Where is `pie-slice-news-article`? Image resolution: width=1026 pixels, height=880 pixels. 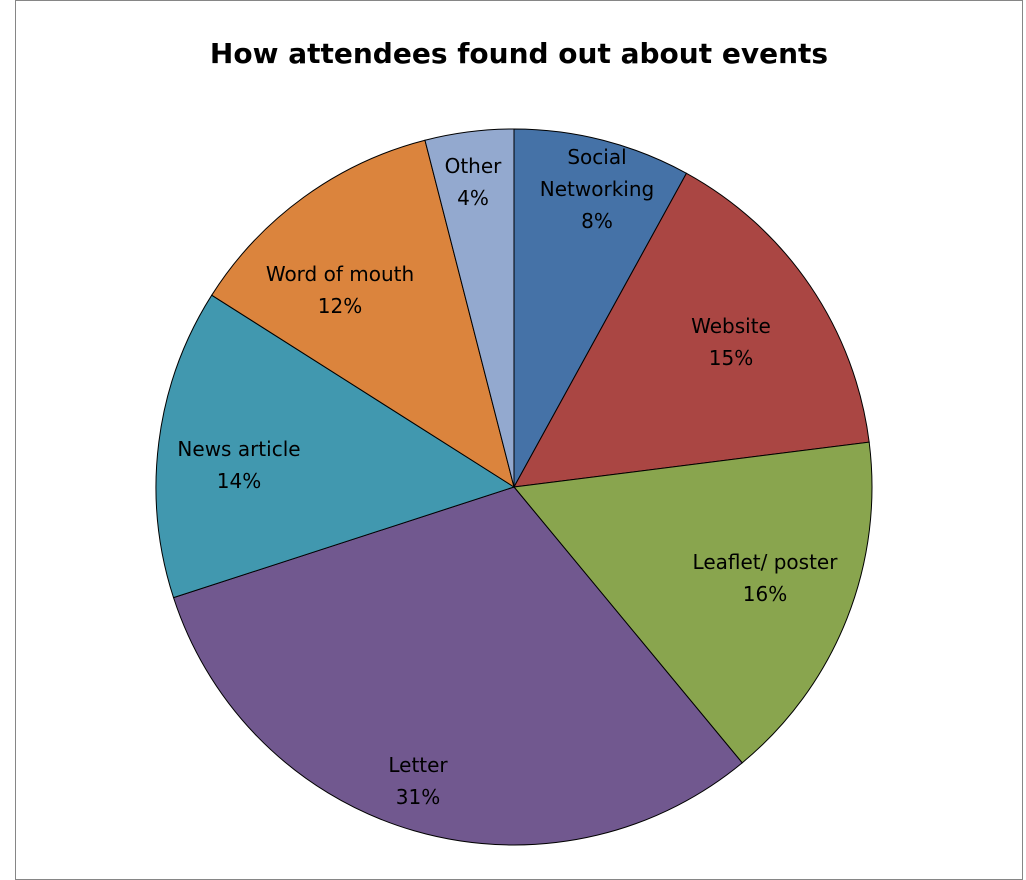
pie-slice-news-article is located at coordinates (335, 446).